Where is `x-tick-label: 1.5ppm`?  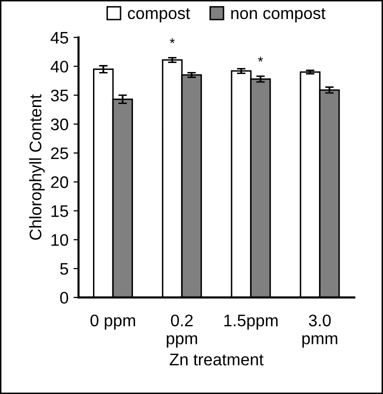
x-tick-label: 1.5ppm is located at coordinates (251, 322).